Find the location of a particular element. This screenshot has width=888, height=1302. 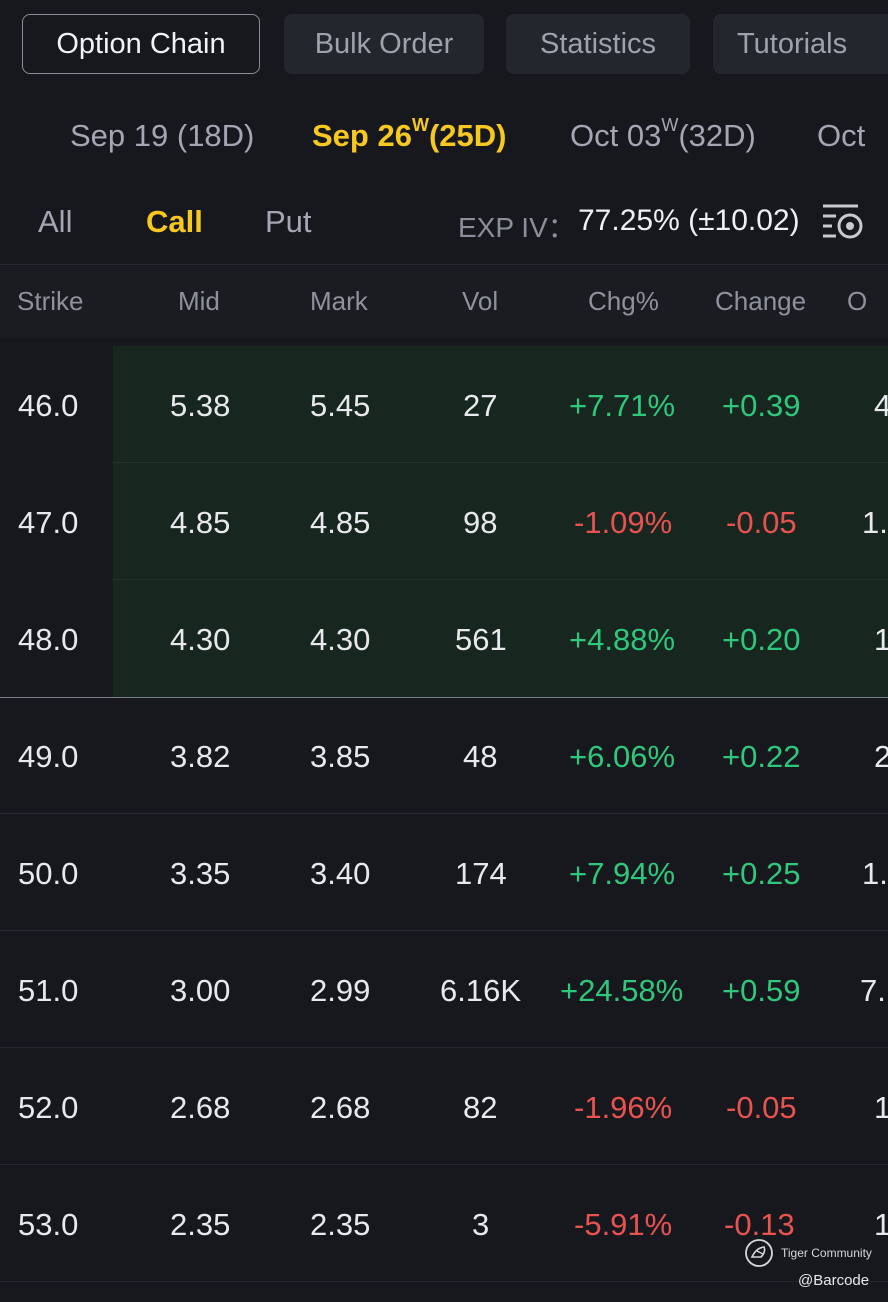

exp-iv-label: EXP IV： is located at coordinates (517, 227).